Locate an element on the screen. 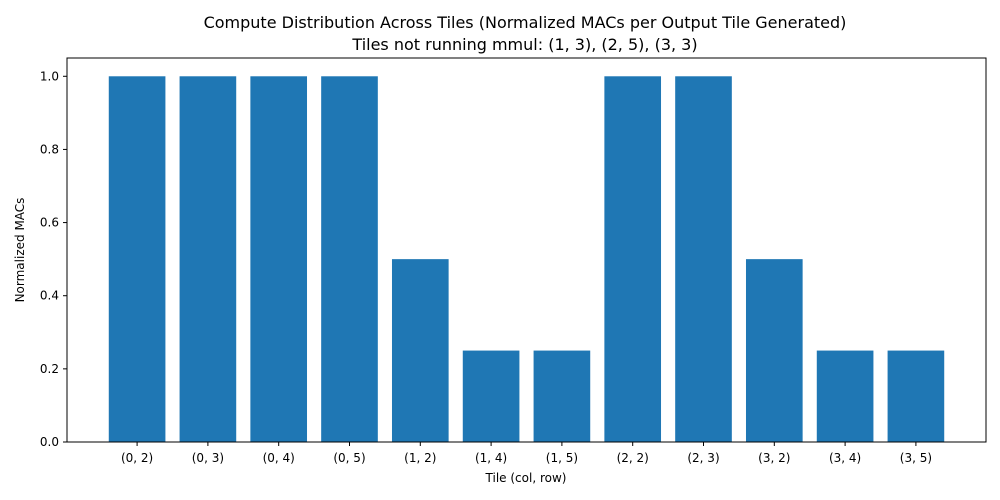 The width and height of the screenshot is (1000, 500). y-tick-label: 0.6 is located at coordinates (49, 223).